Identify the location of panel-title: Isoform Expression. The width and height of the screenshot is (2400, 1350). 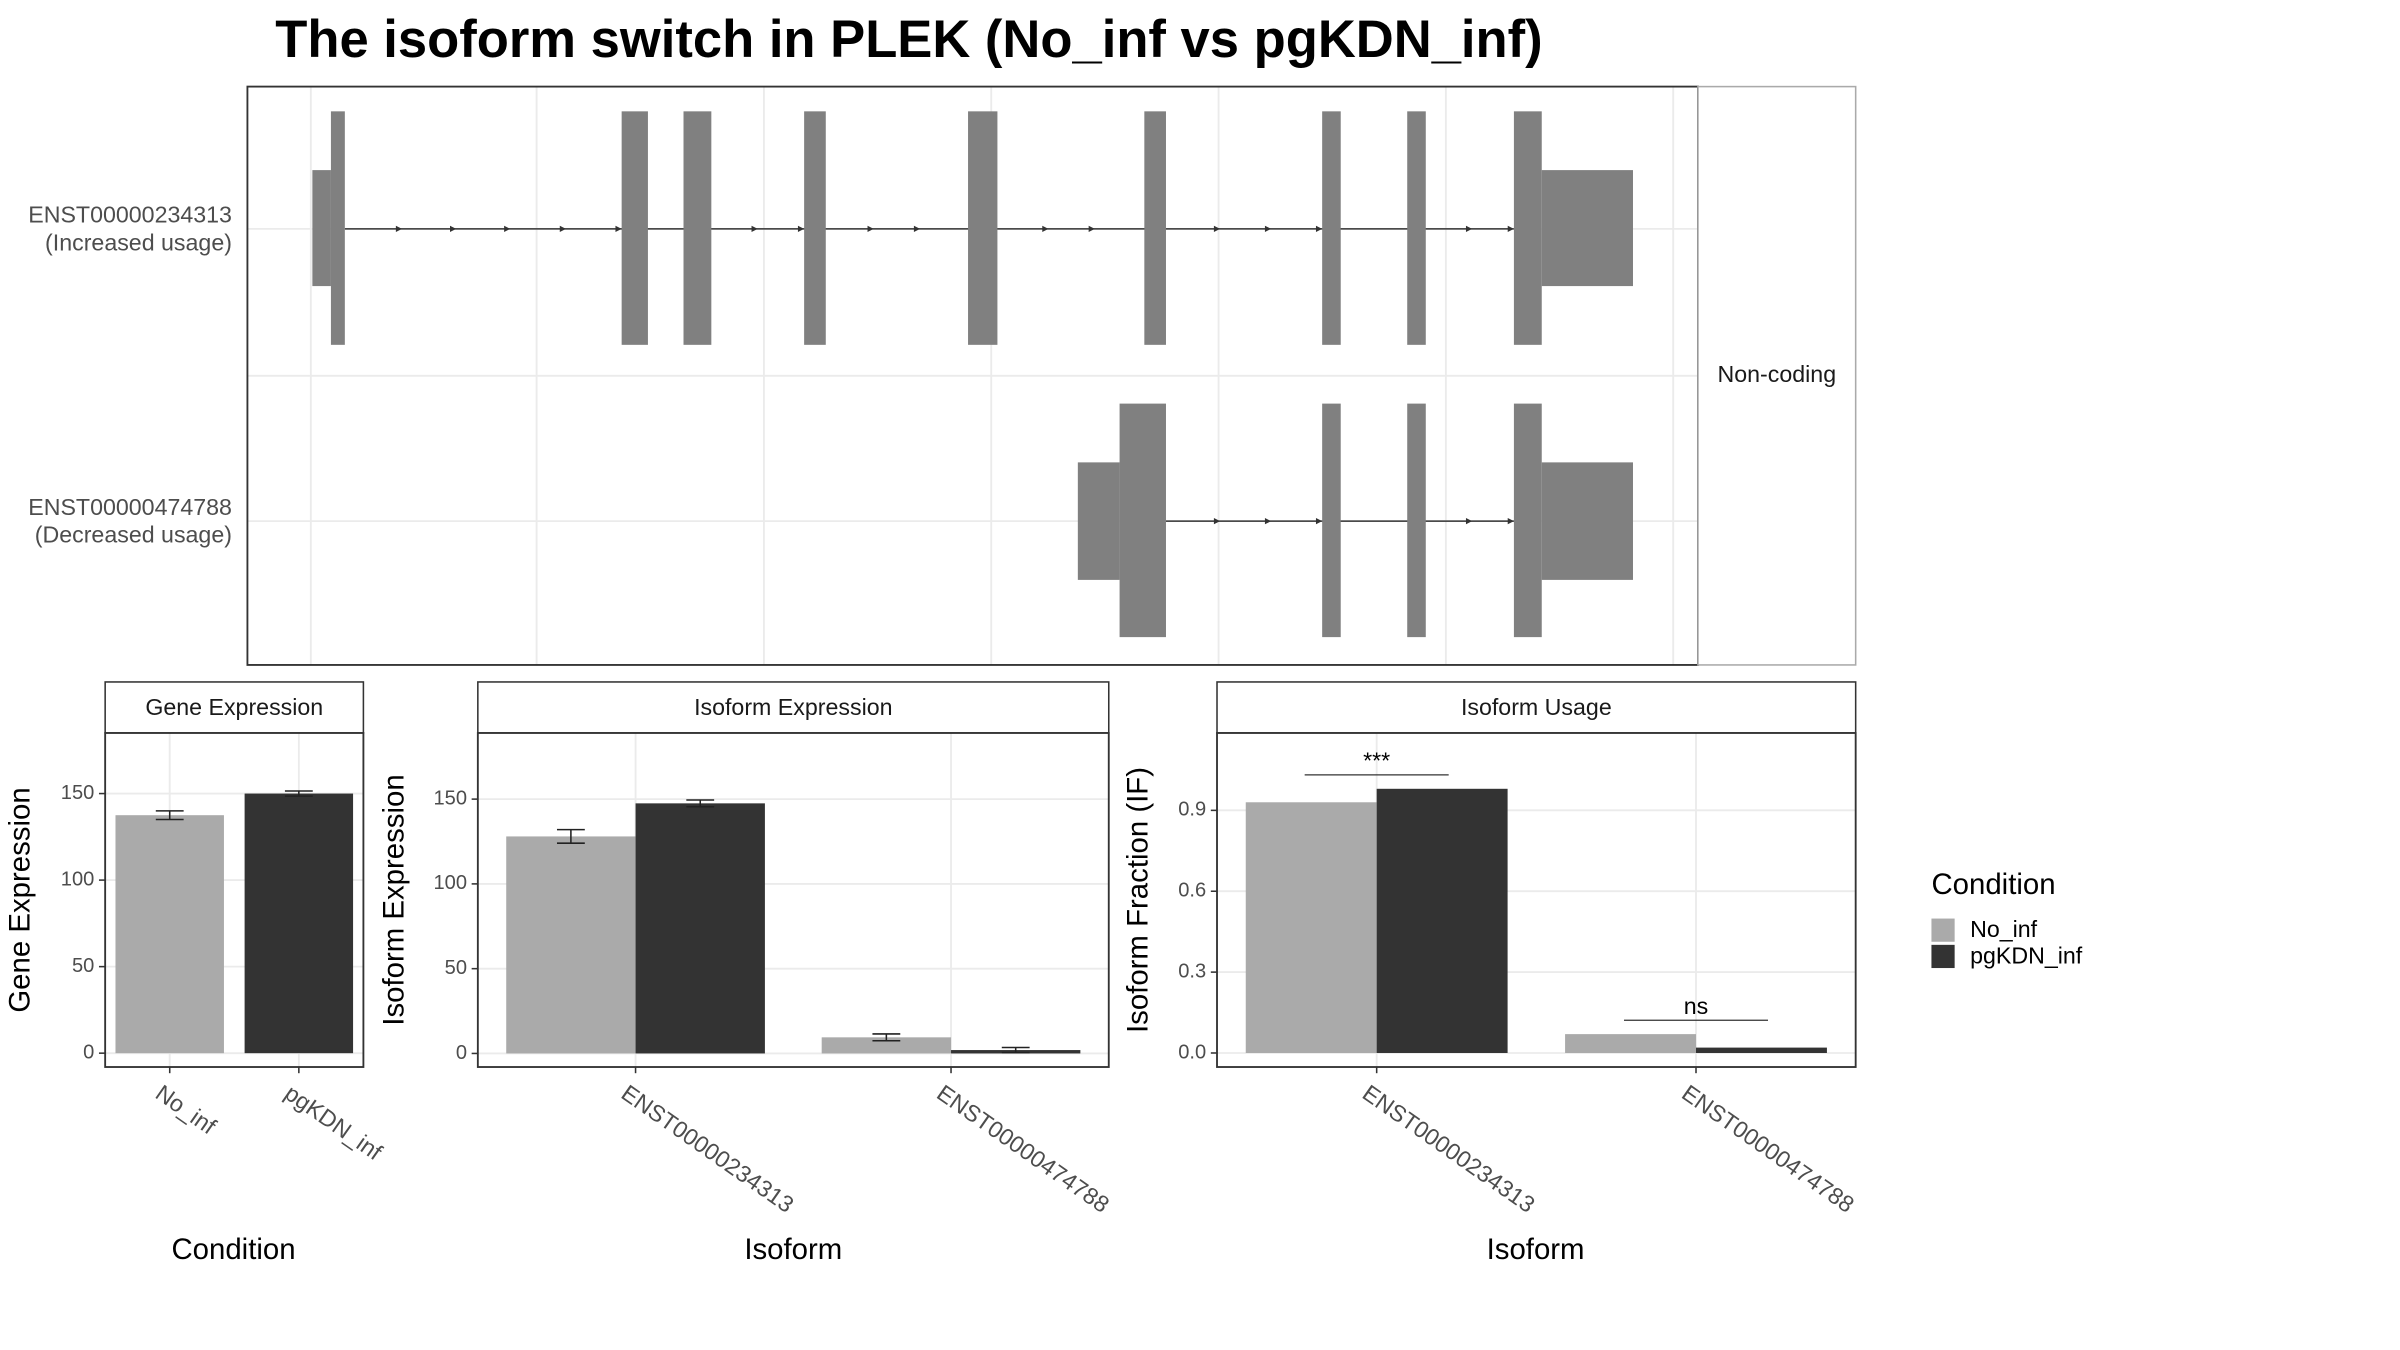
(793, 707).